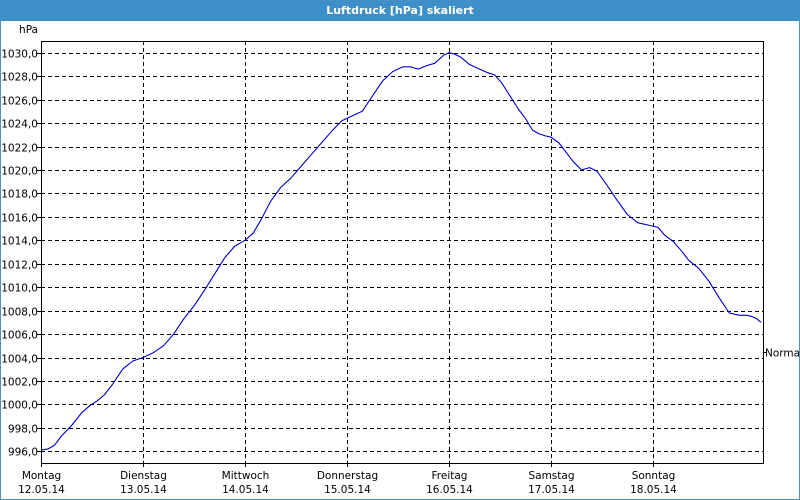  What do you see at coordinates (551, 490) in the screenshot?
I see `x-tick-date-label: 17.05.14` at bounding box center [551, 490].